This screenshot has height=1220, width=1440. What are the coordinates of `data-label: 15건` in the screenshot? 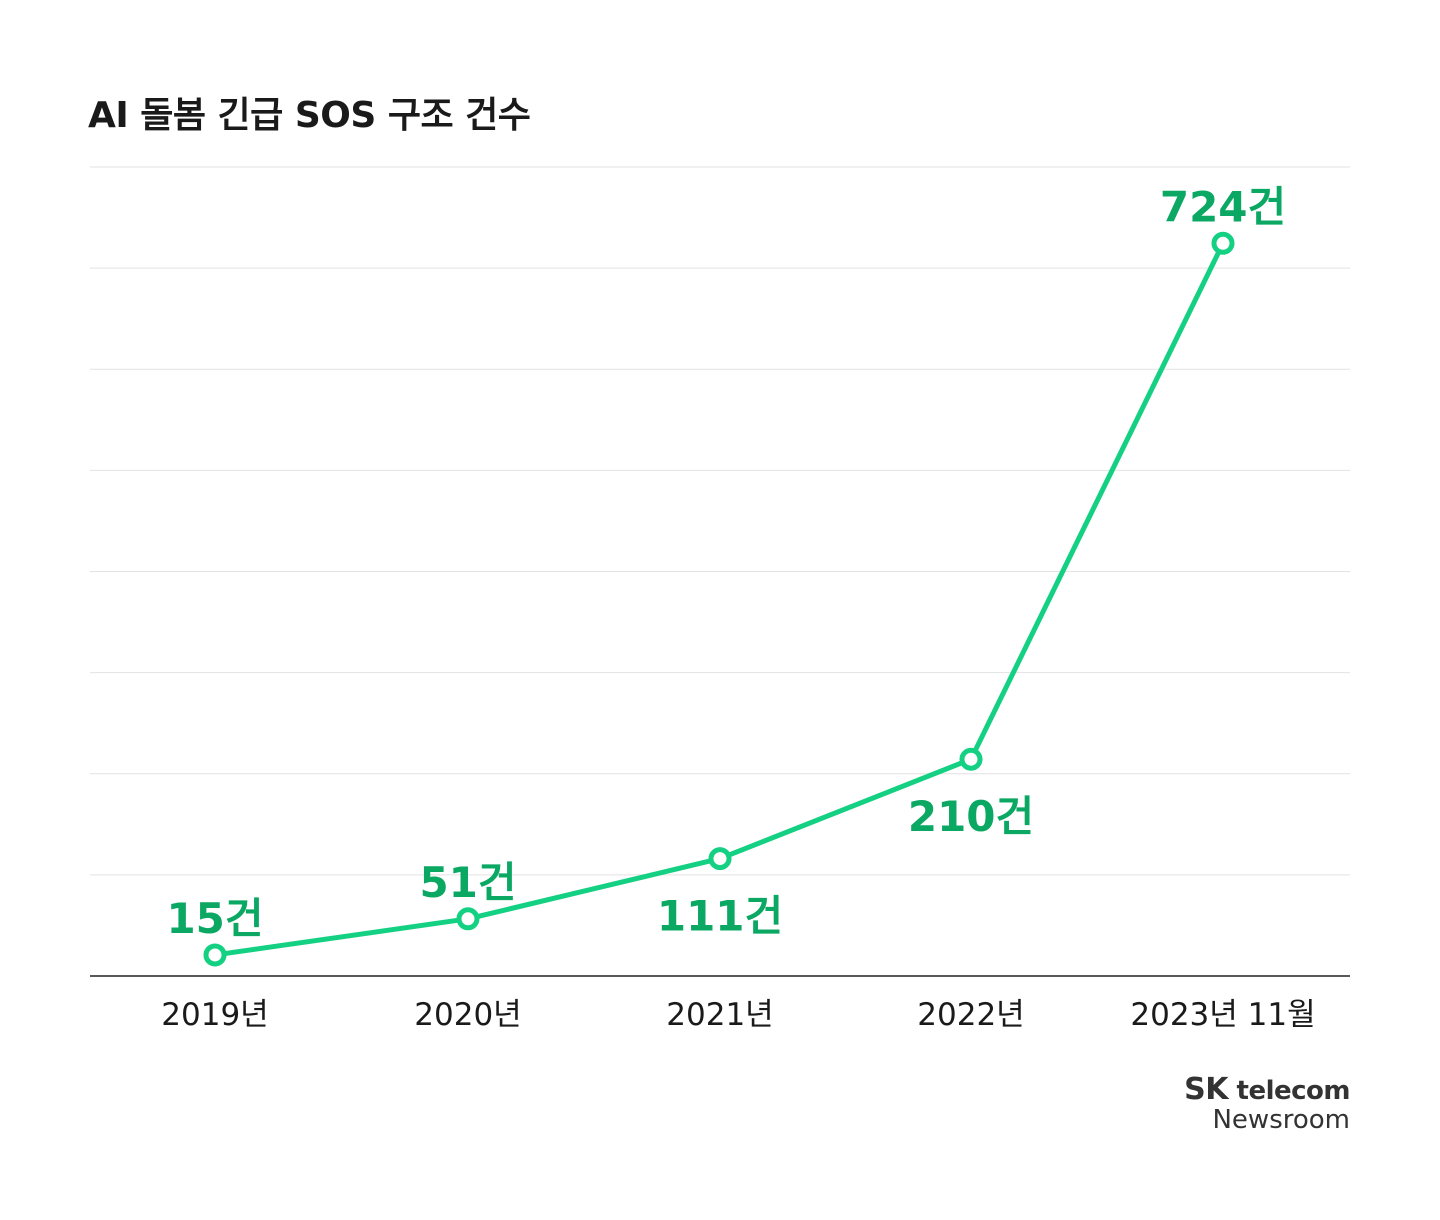 It's located at (214, 918).